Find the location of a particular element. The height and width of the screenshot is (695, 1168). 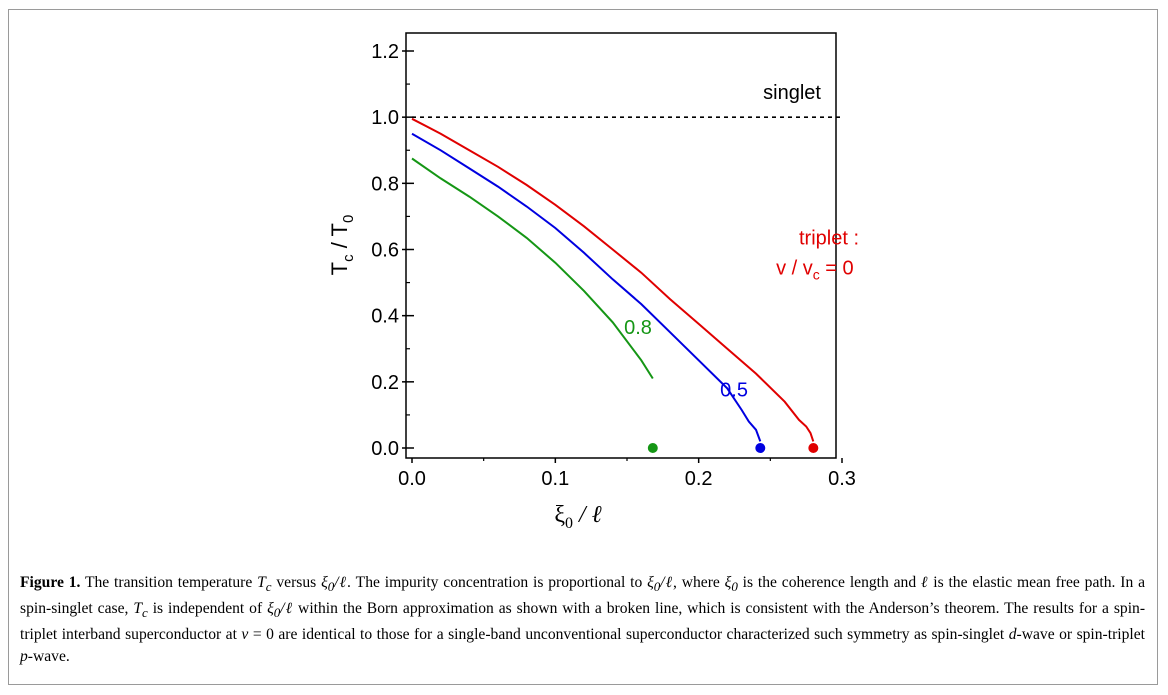

label-0-5: 0.5 is located at coordinates (734, 391).